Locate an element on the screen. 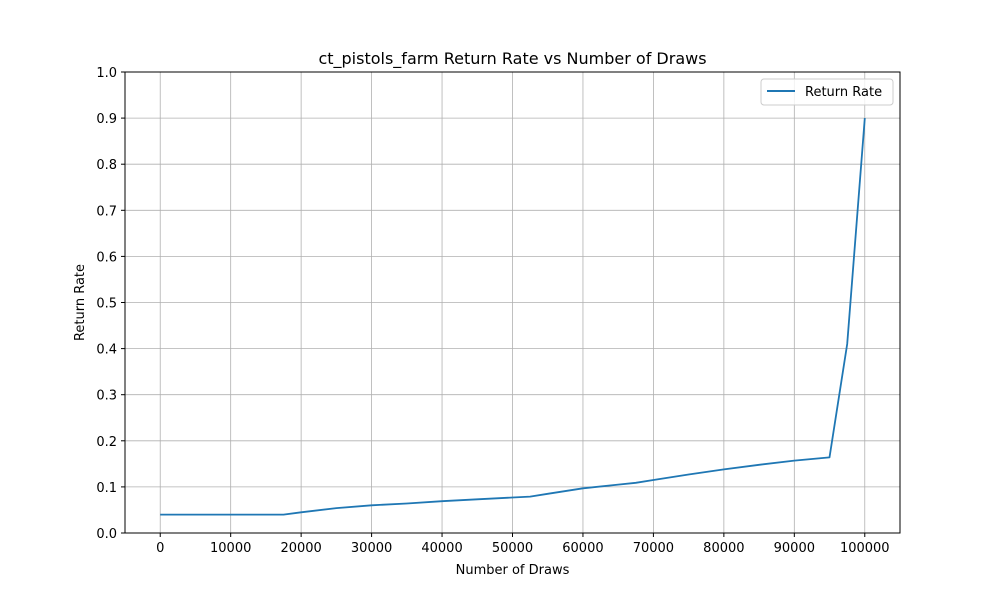 The height and width of the screenshot is (600, 1000). y-tick-label: 0.9 is located at coordinates (106, 119).